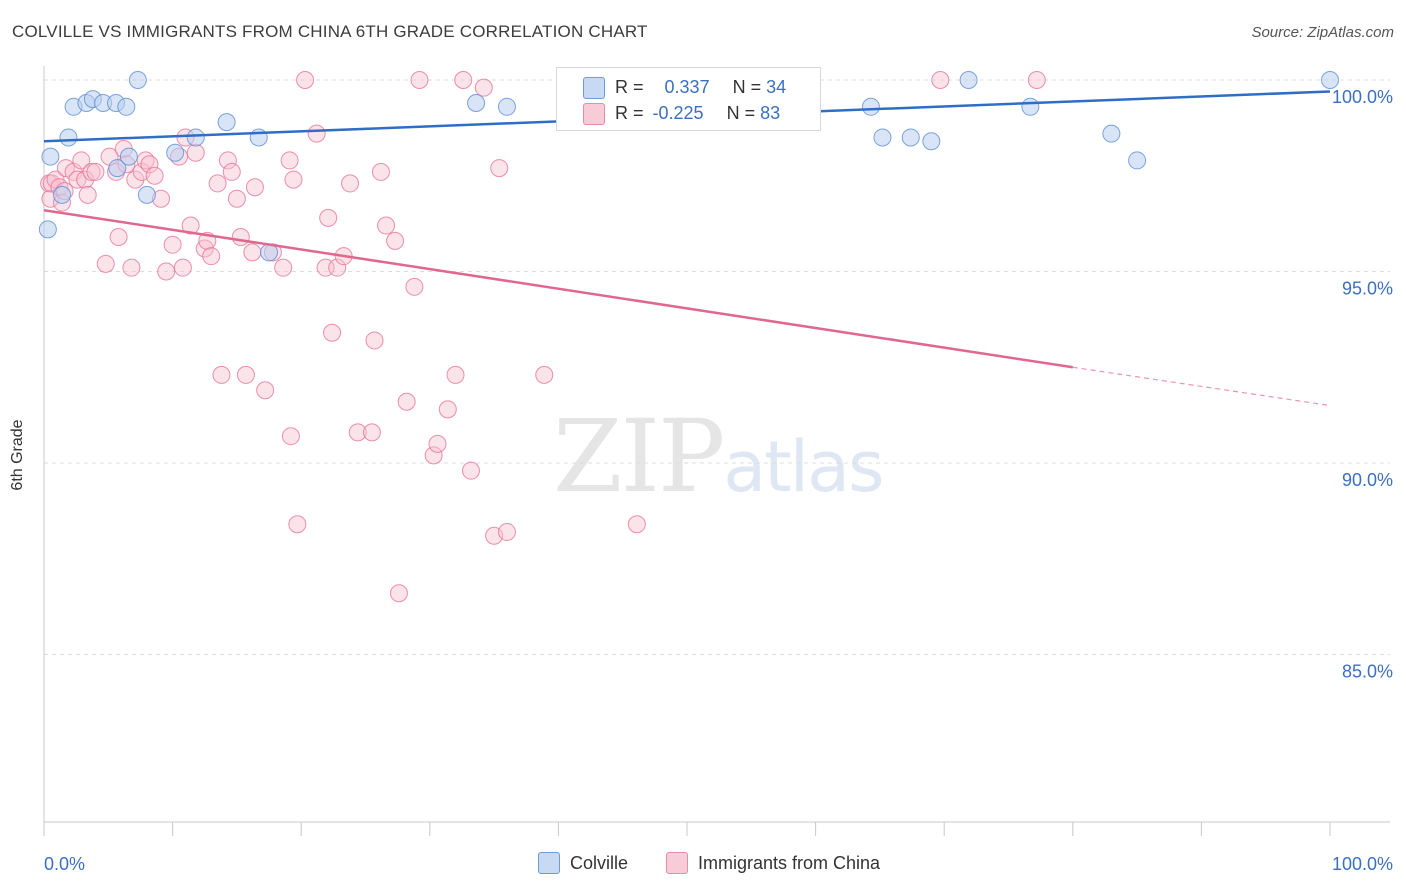  I want to click on legend-row-colville: R = 0.337 N = 34, so click(700, 87).